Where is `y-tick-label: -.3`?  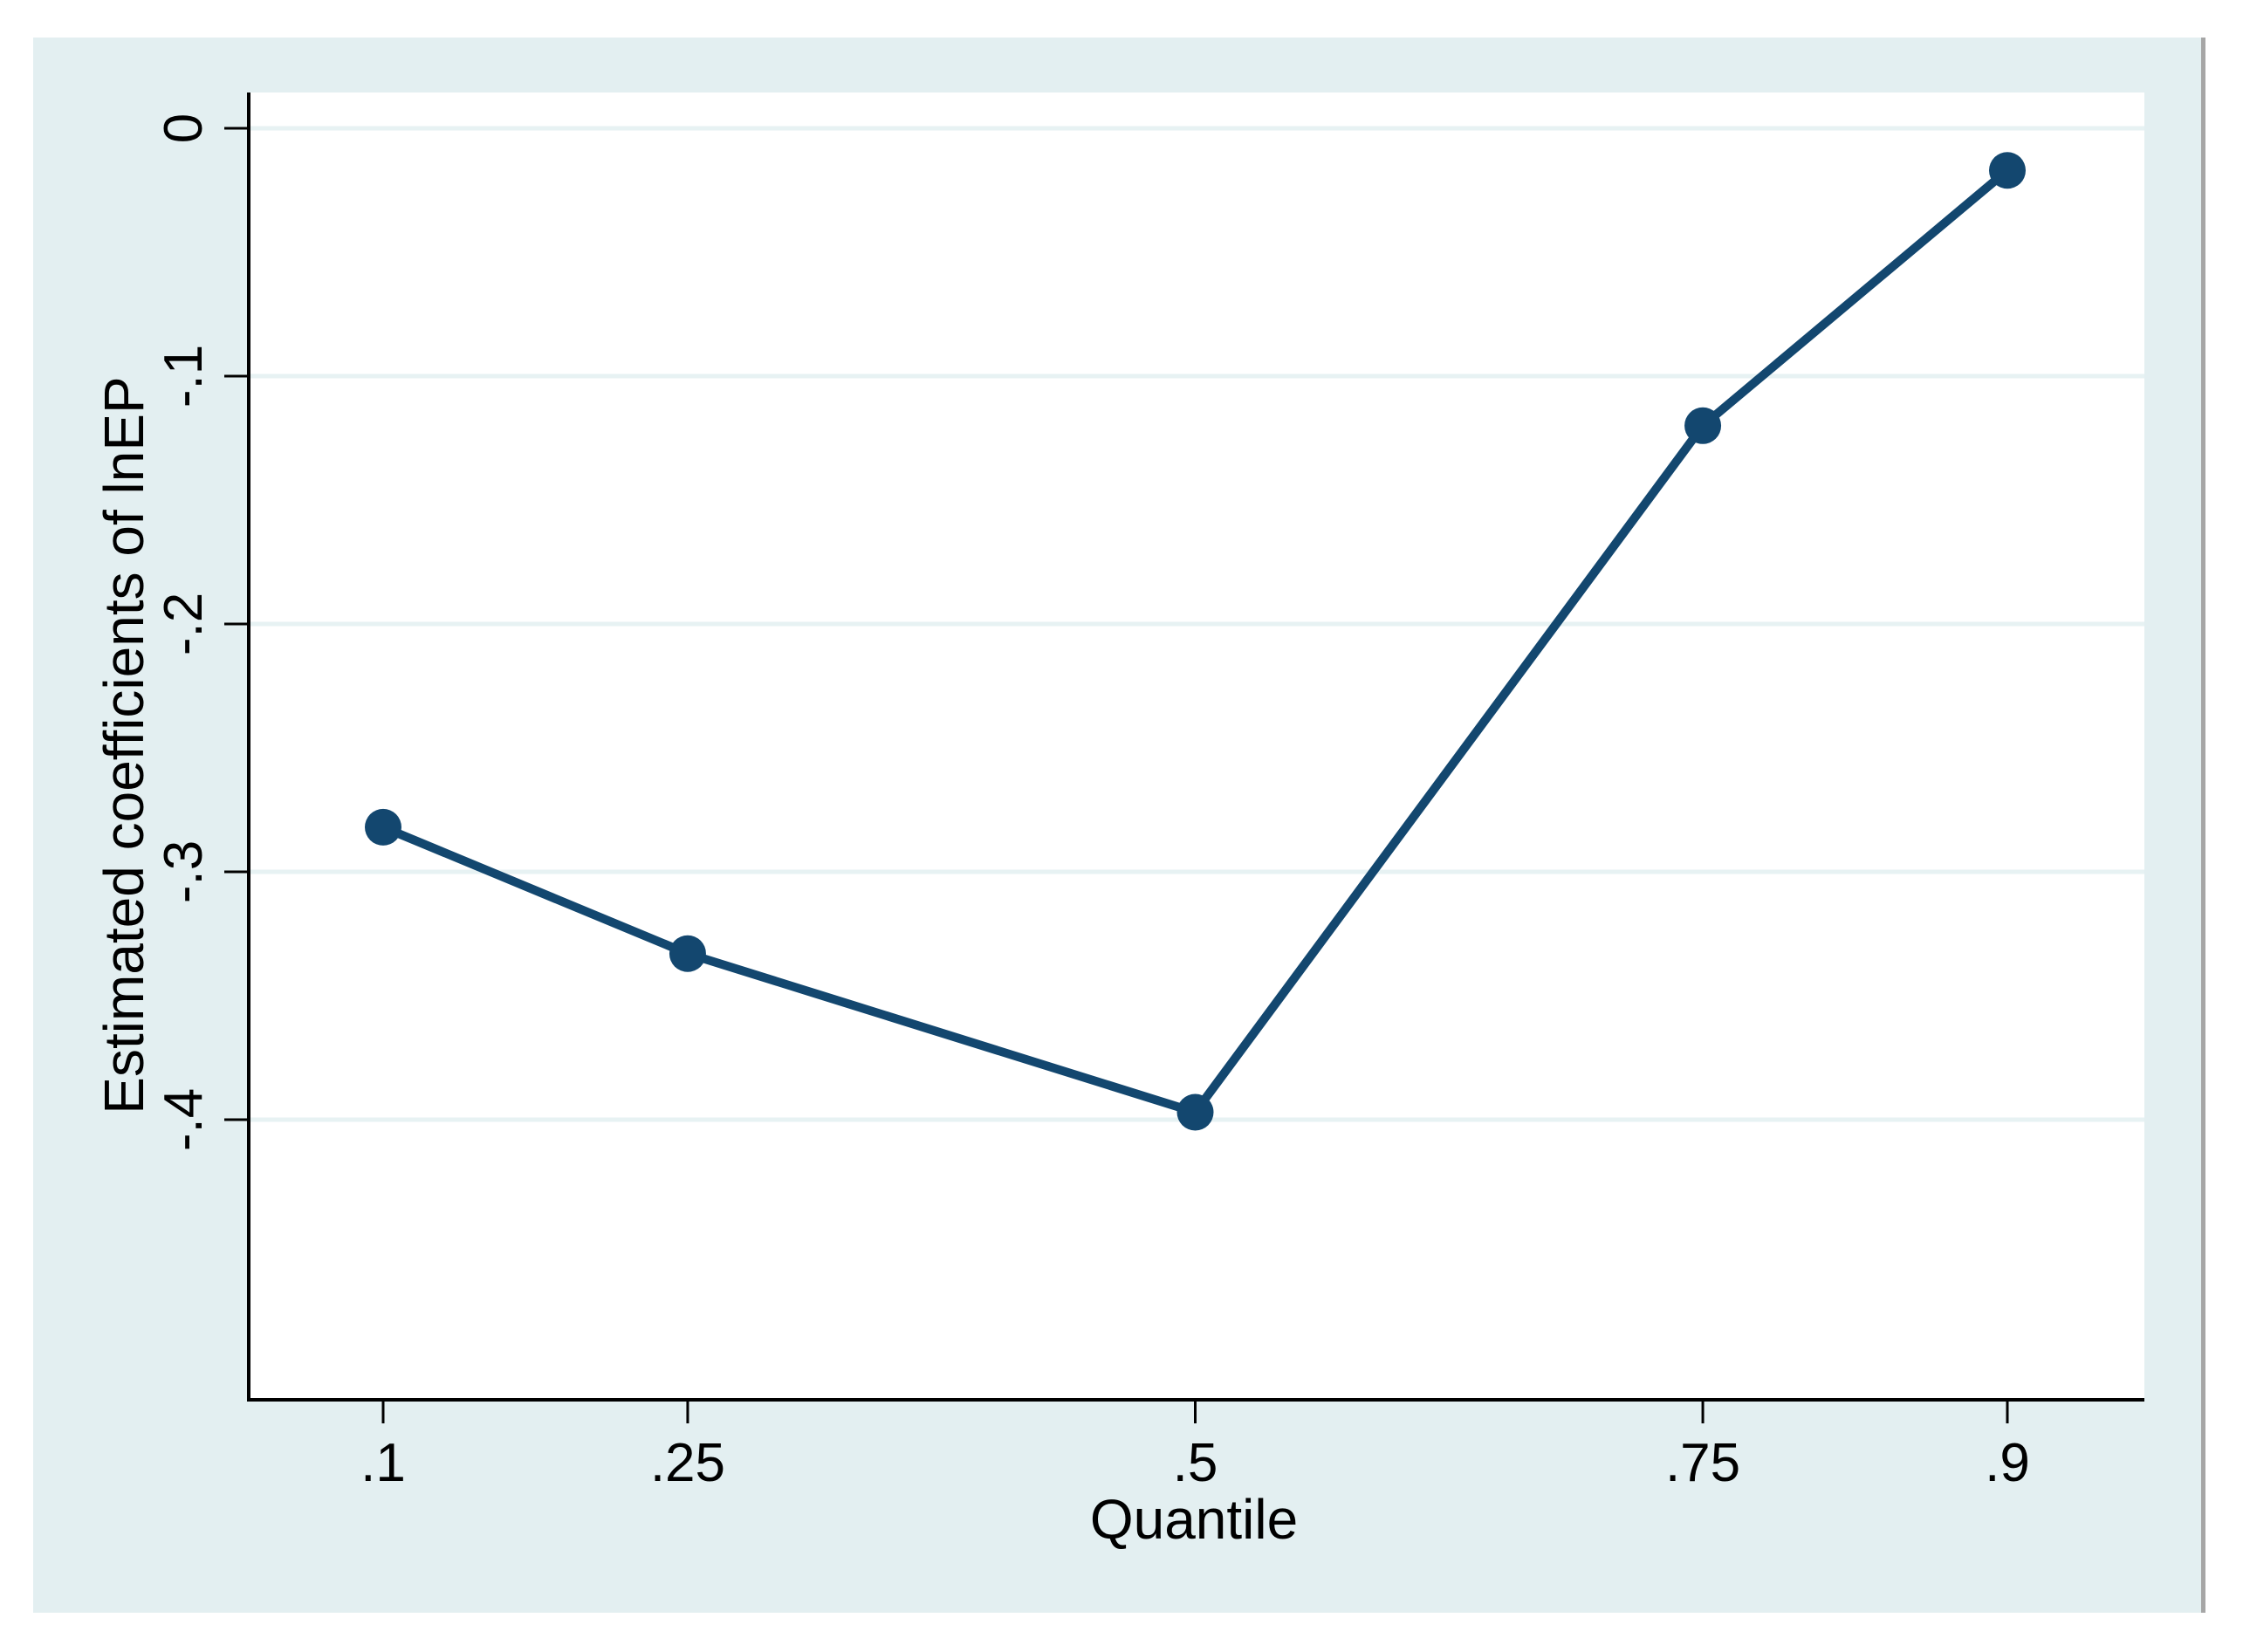 y-tick-label: -.3 is located at coordinates (184, 872).